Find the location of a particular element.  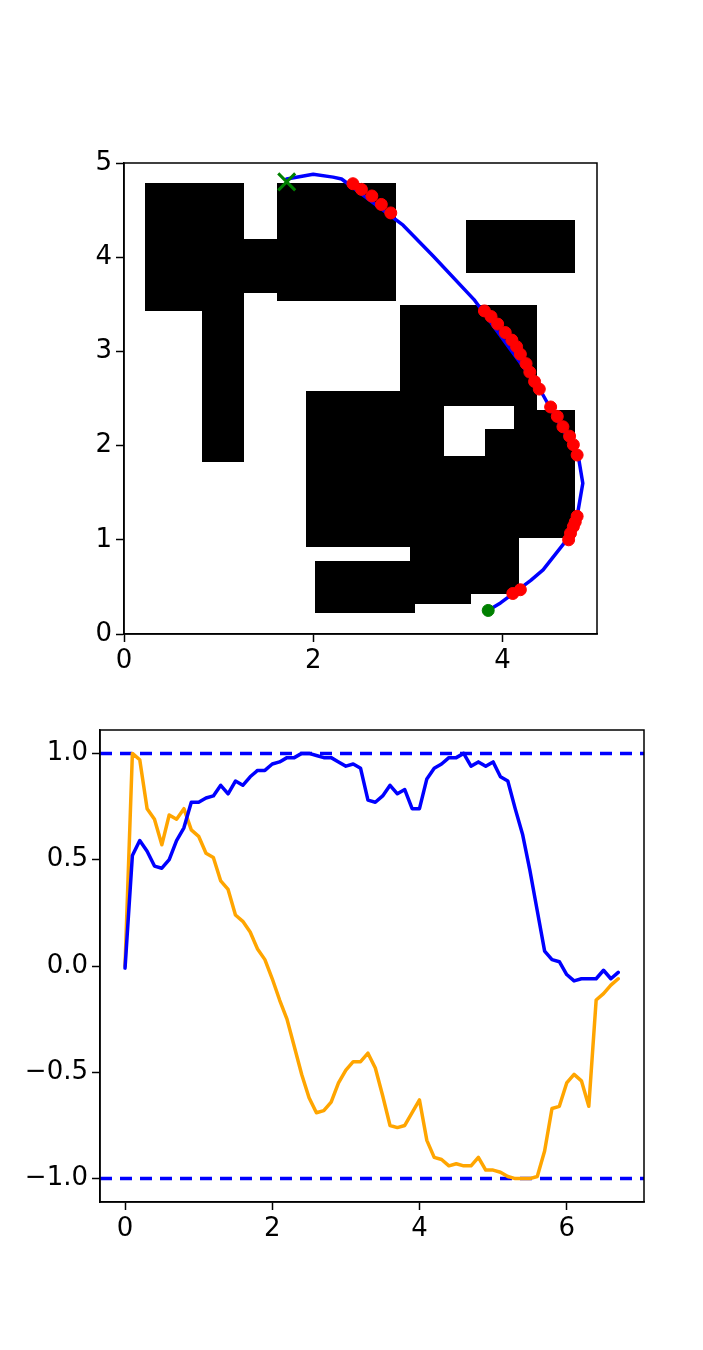

y-tick-label: 5 is located at coordinates (103, 160).